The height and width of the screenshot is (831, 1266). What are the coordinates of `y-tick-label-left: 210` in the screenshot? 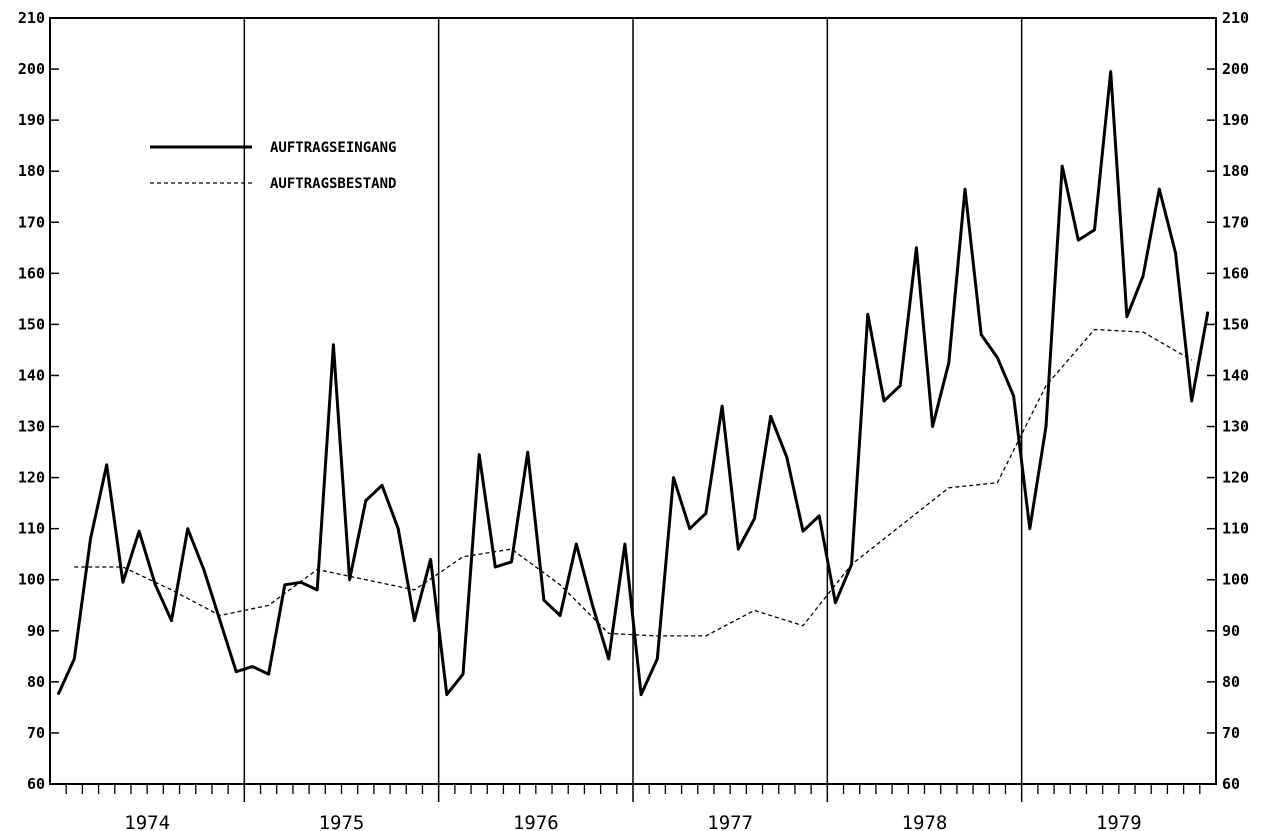 It's located at (31, 18).